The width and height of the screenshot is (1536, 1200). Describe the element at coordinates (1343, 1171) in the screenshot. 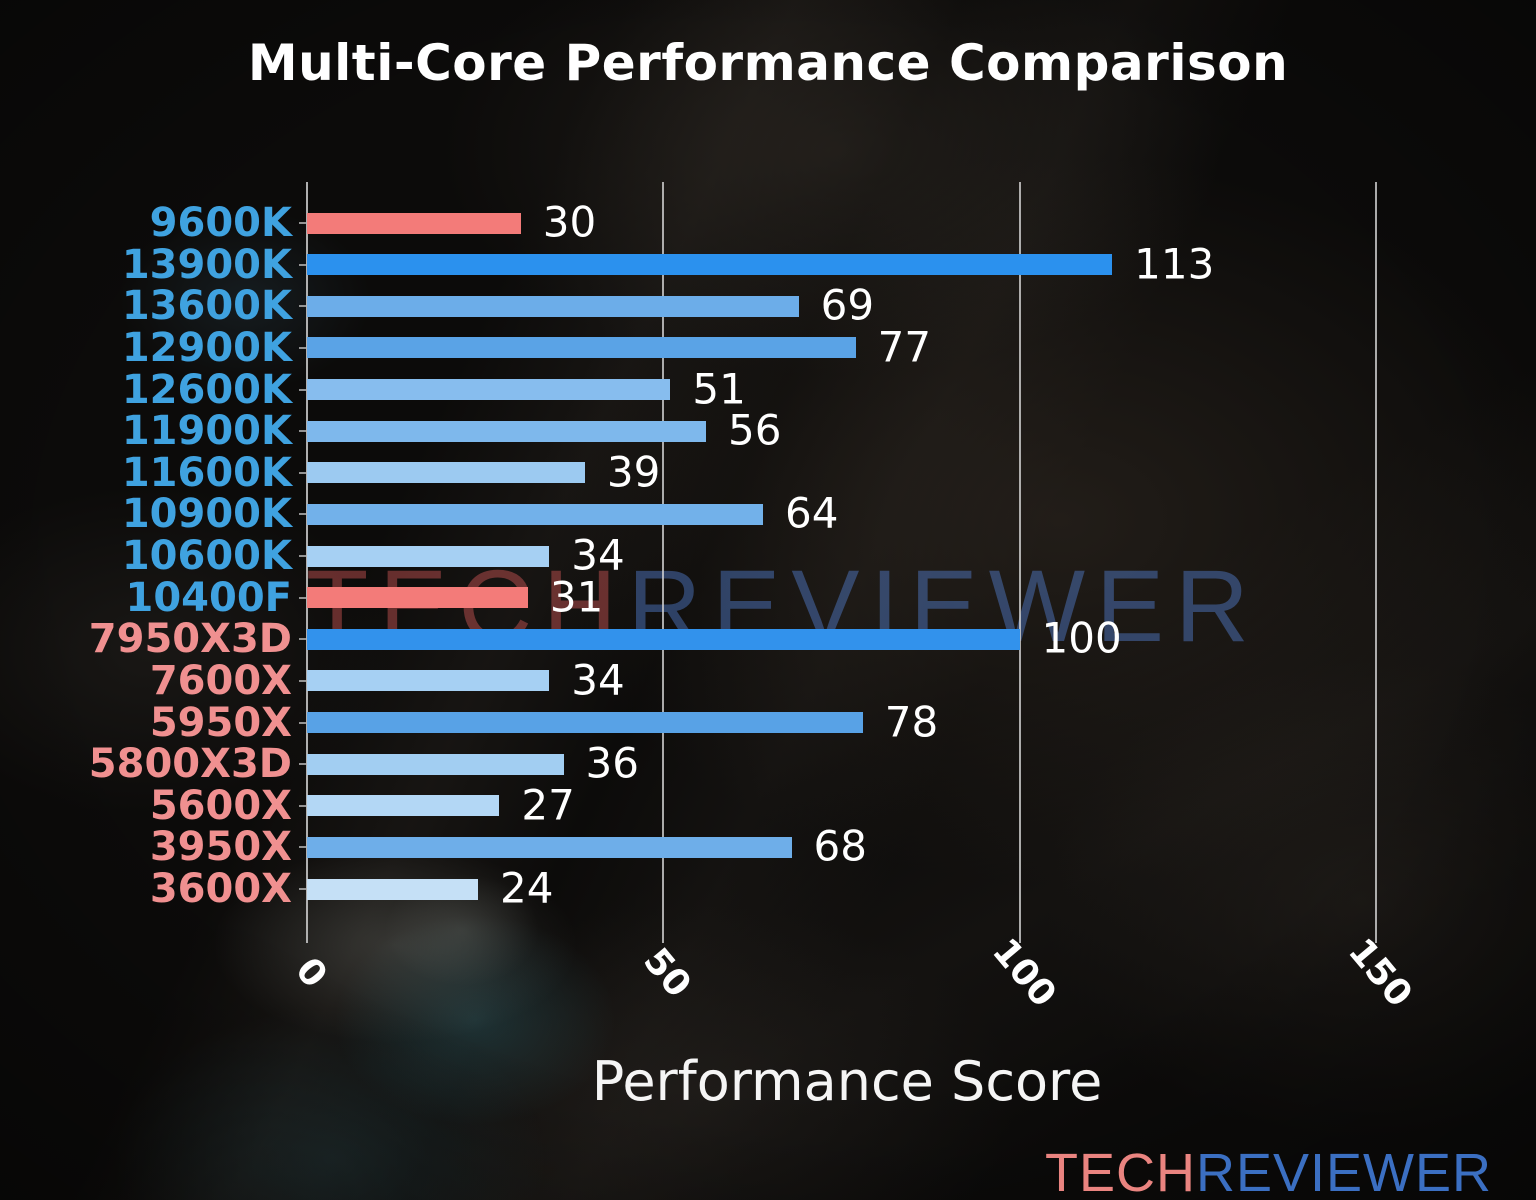

I see `brand-logo-reviewer: REVIEWER` at that location.